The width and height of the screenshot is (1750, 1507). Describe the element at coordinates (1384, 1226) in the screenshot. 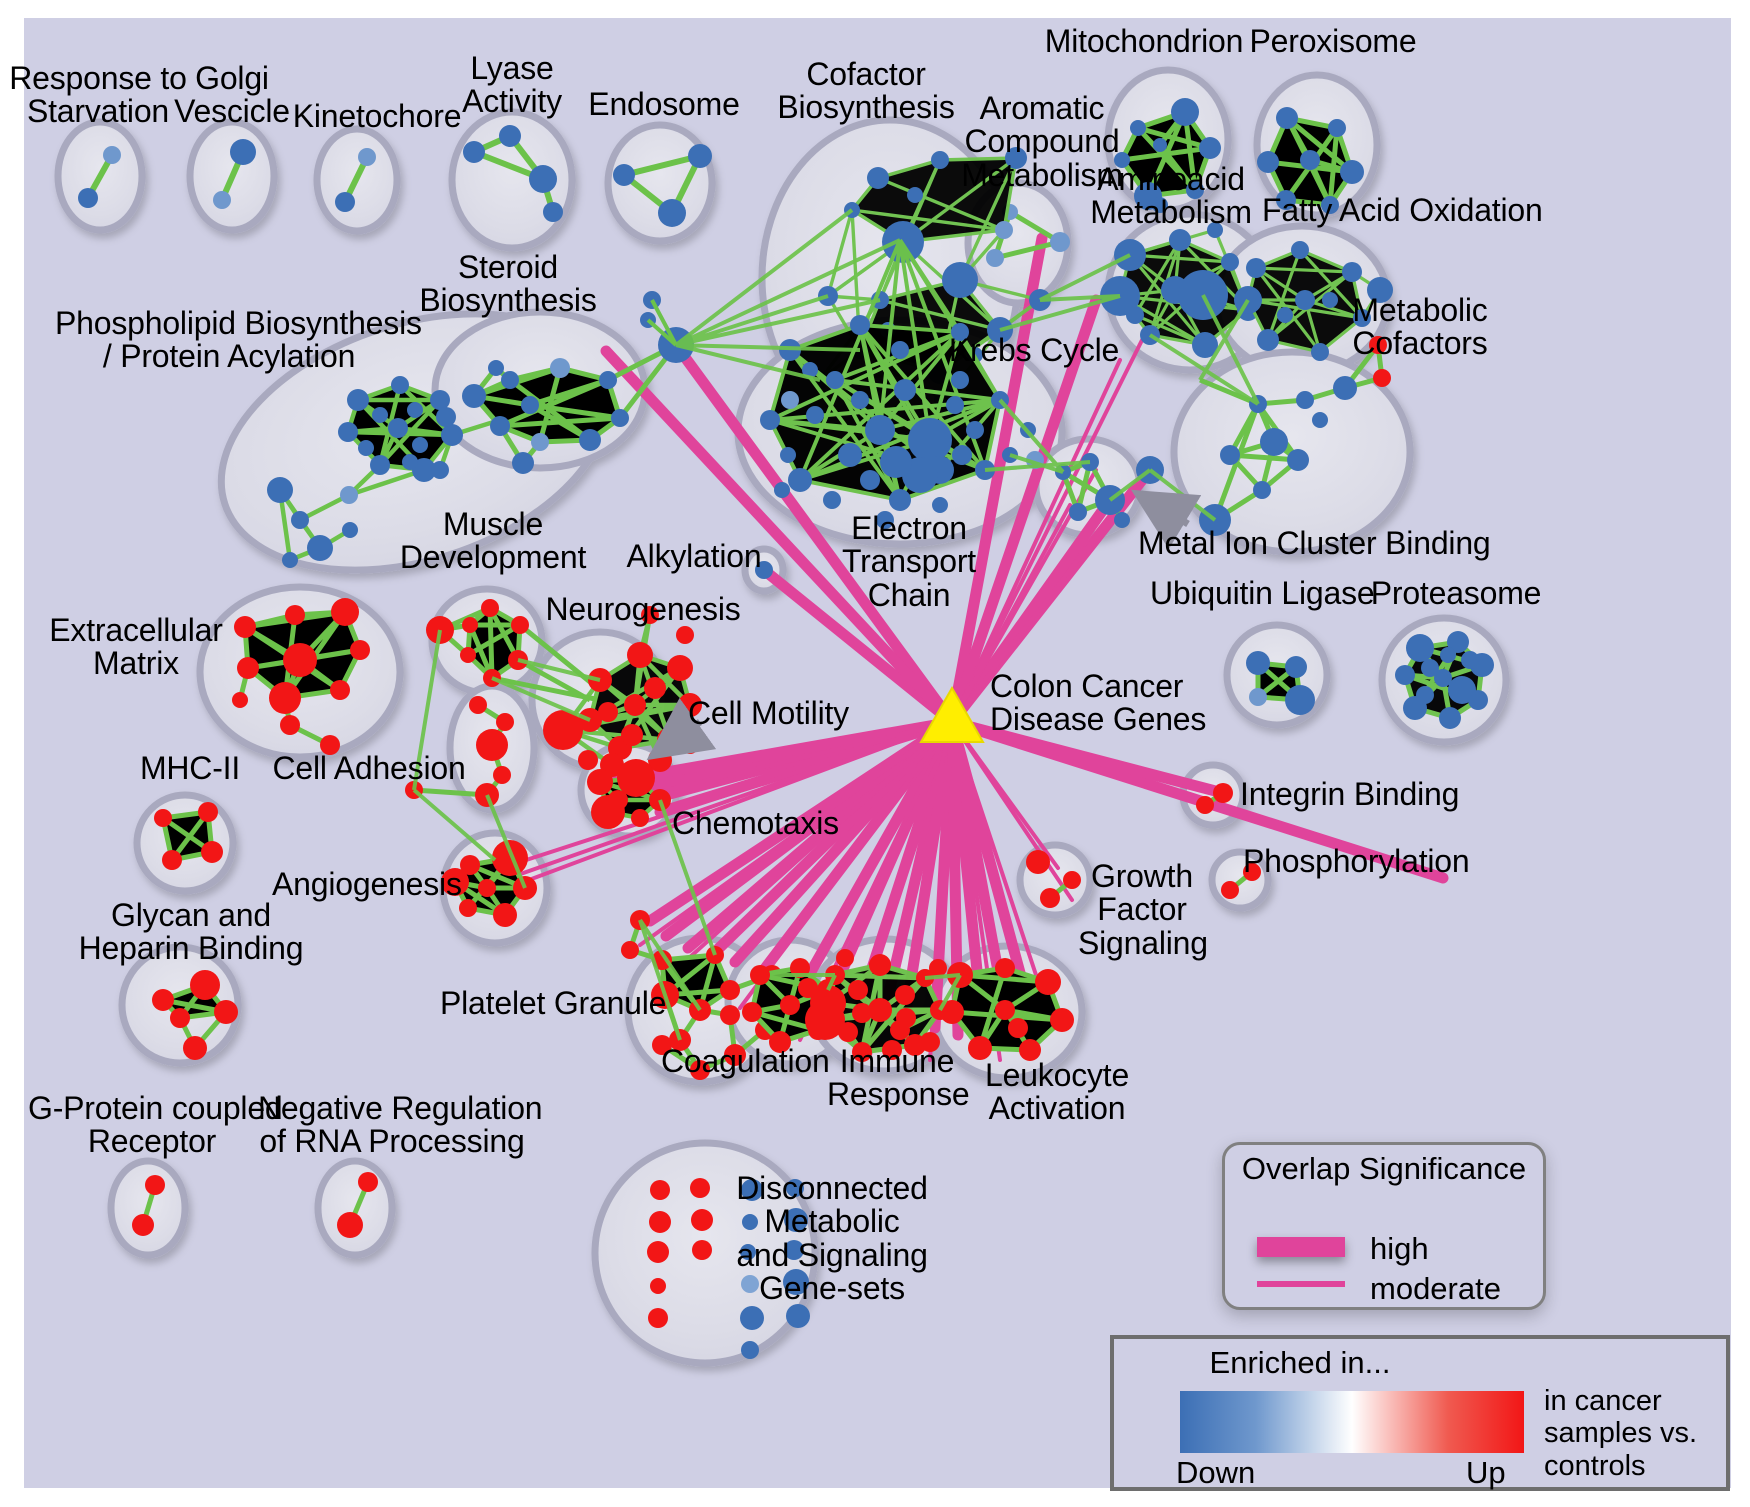

I see `legend-overlap-significance: Overlap Significance high moderate` at that location.